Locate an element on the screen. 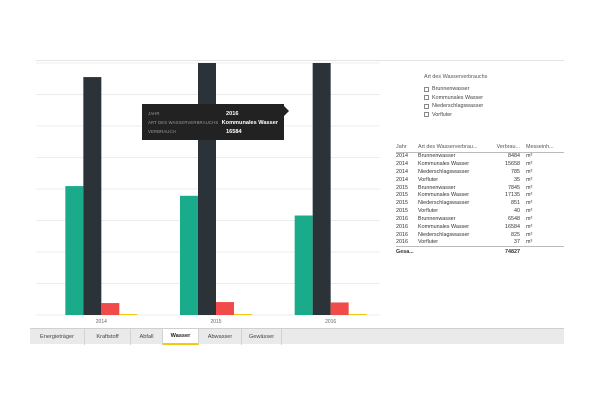  cell-consumption: 16584 is located at coordinates (512, 226).